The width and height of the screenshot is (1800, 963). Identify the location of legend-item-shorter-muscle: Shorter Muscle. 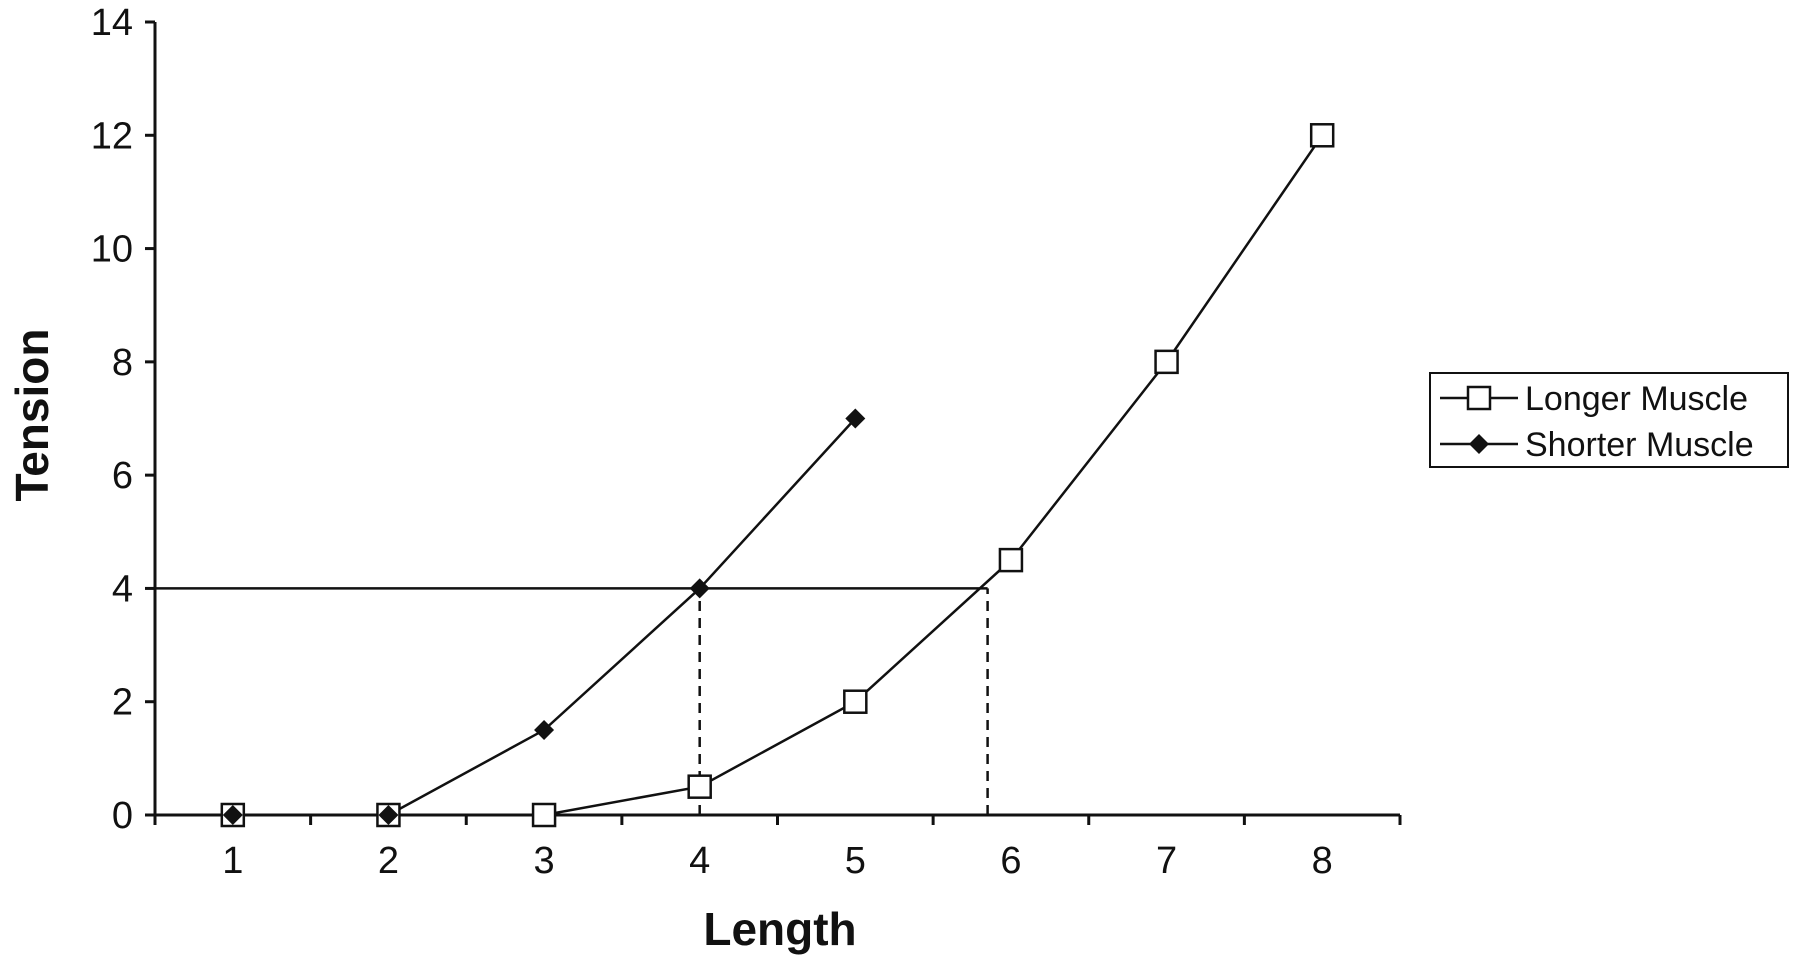
(1597, 445).